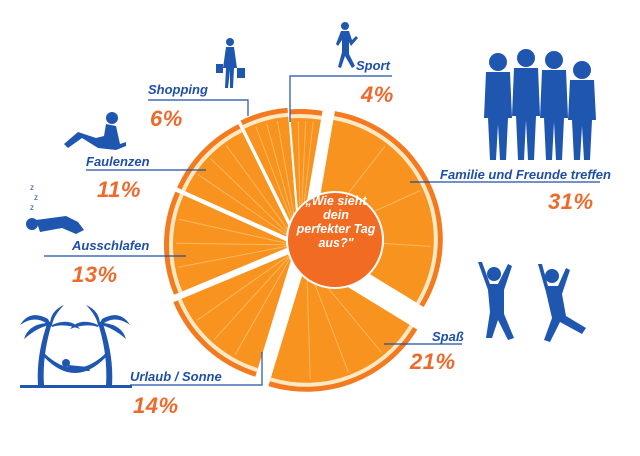 This screenshot has width=640, height=456. Describe the element at coordinates (76, 346) in the screenshot. I see `hammock-palms-icon` at that location.